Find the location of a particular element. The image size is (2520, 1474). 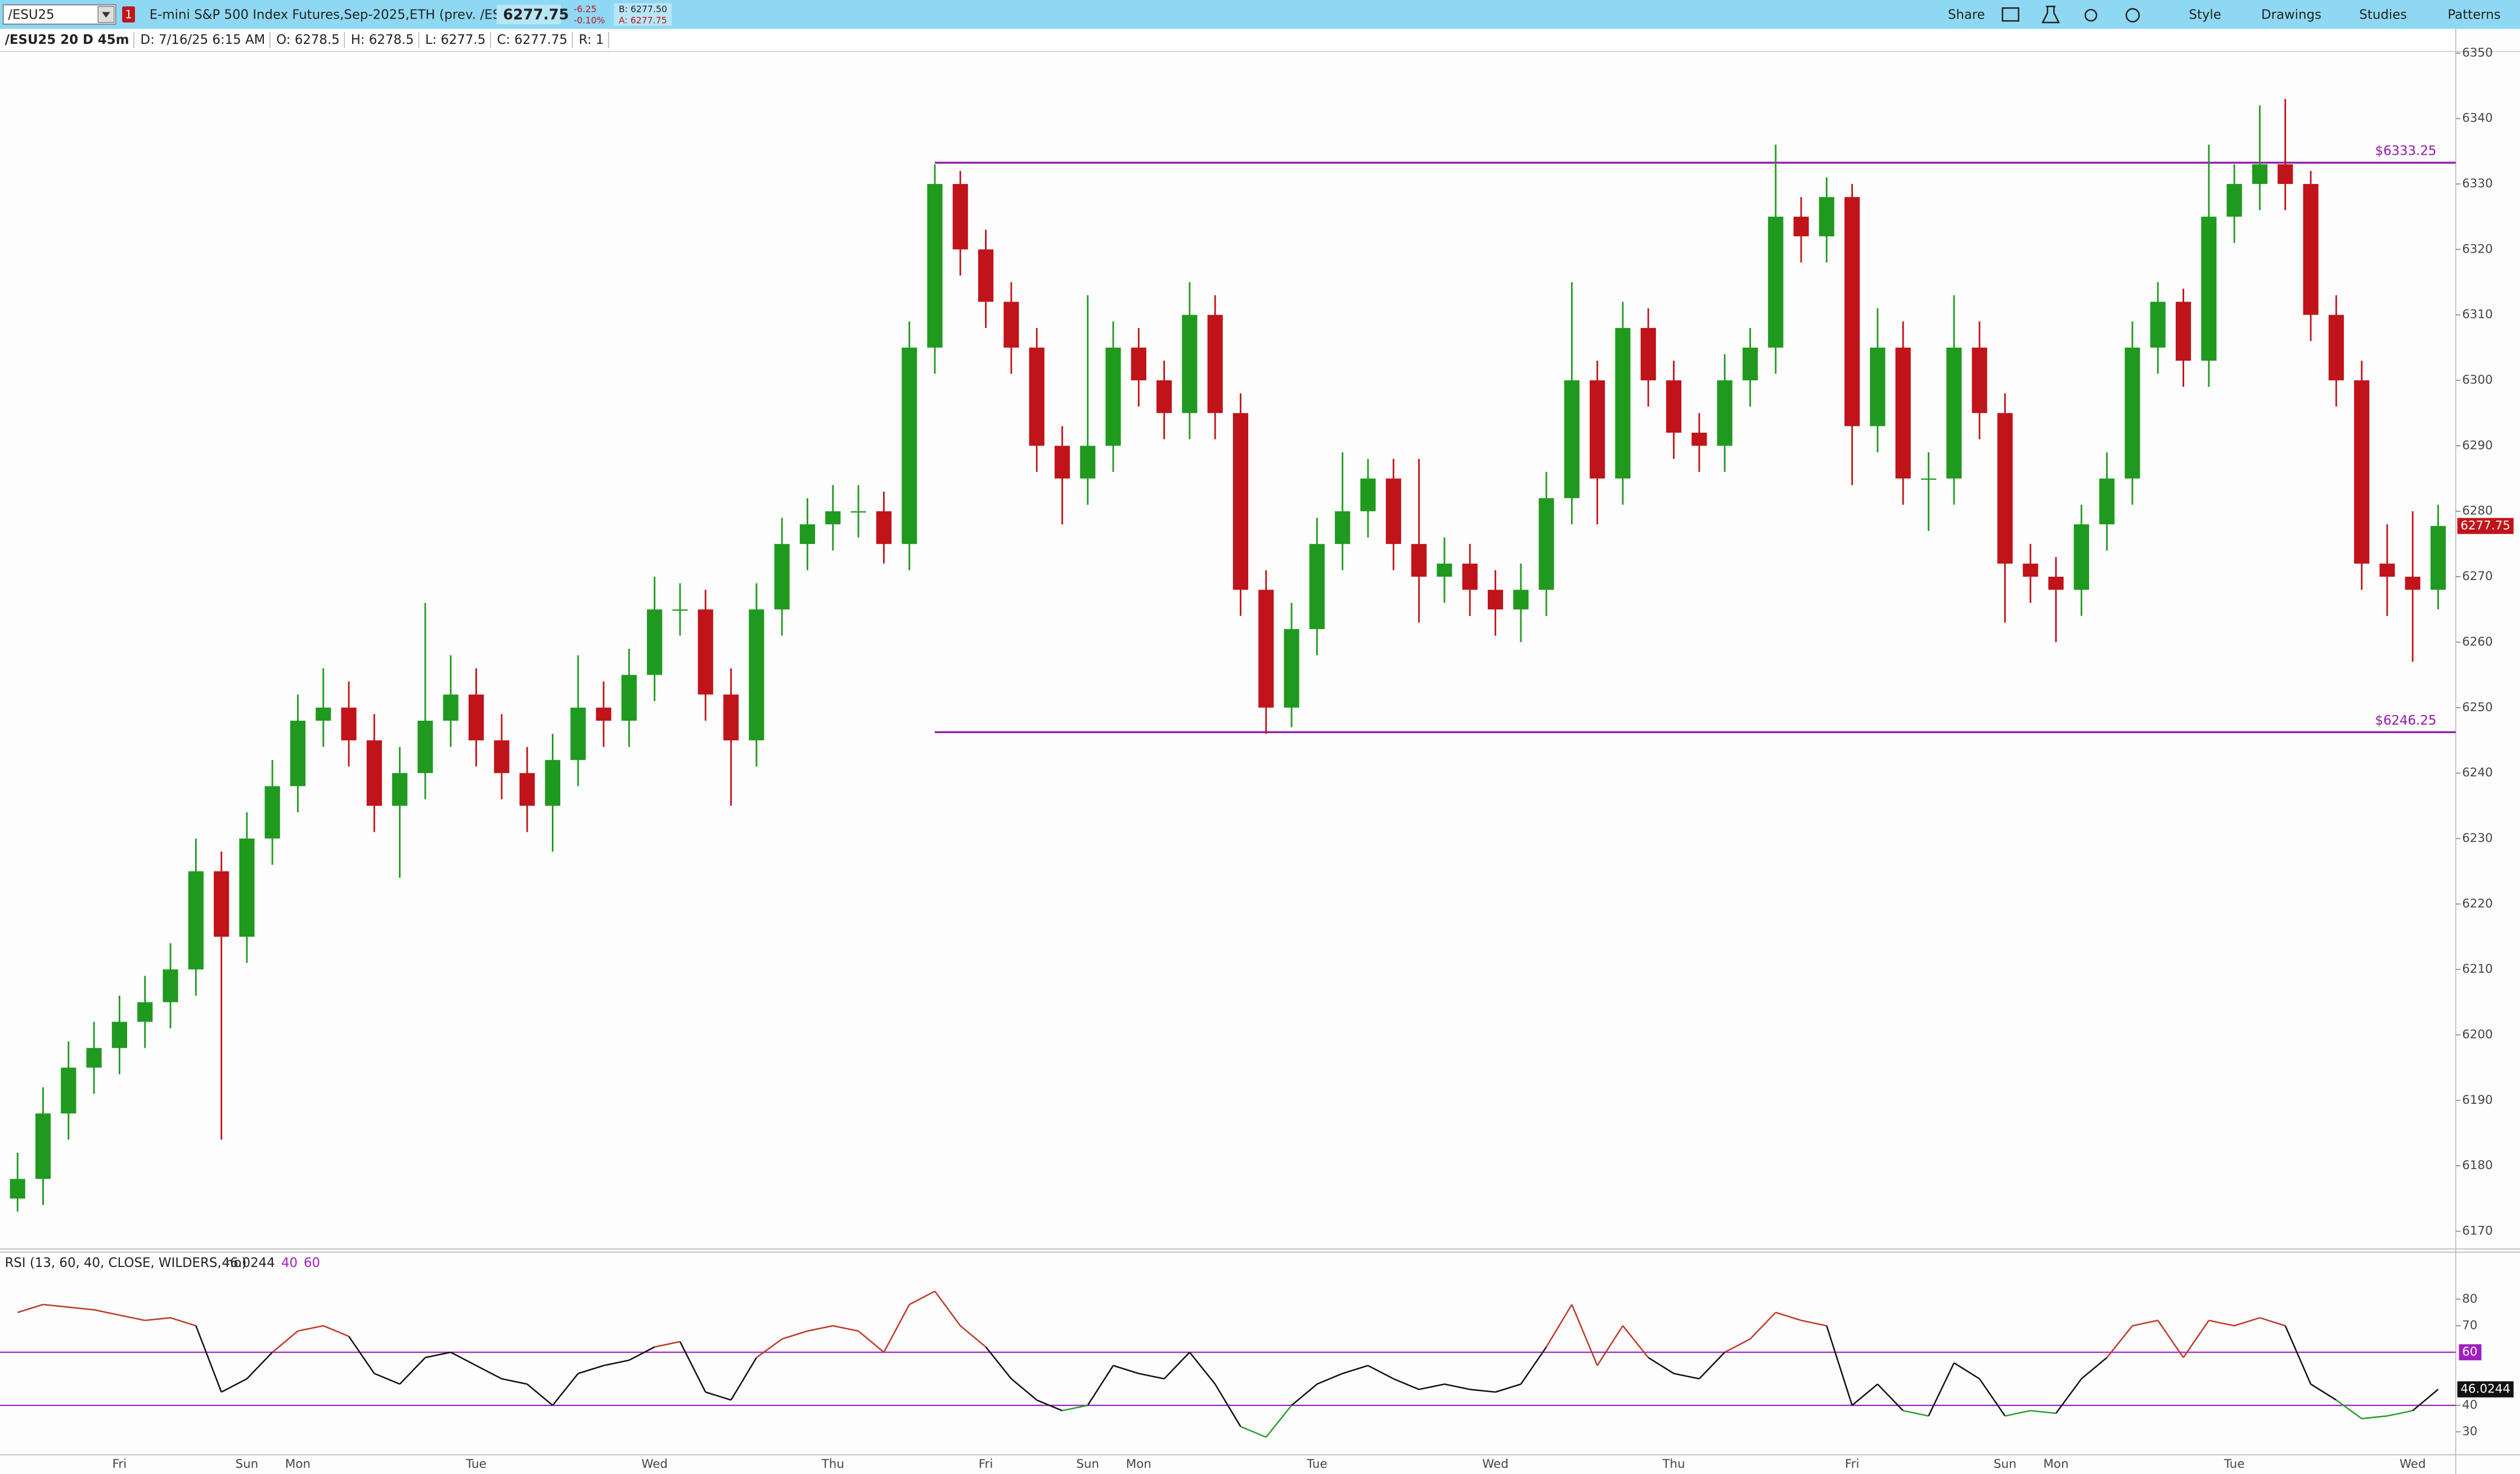

info-item: H: 6278.5 is located at coordinates (382, 40).